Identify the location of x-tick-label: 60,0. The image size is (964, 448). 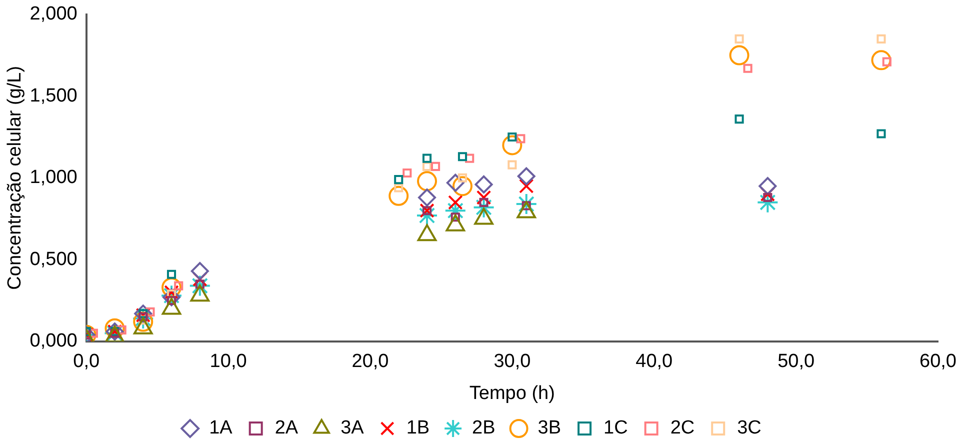
(938, 361).